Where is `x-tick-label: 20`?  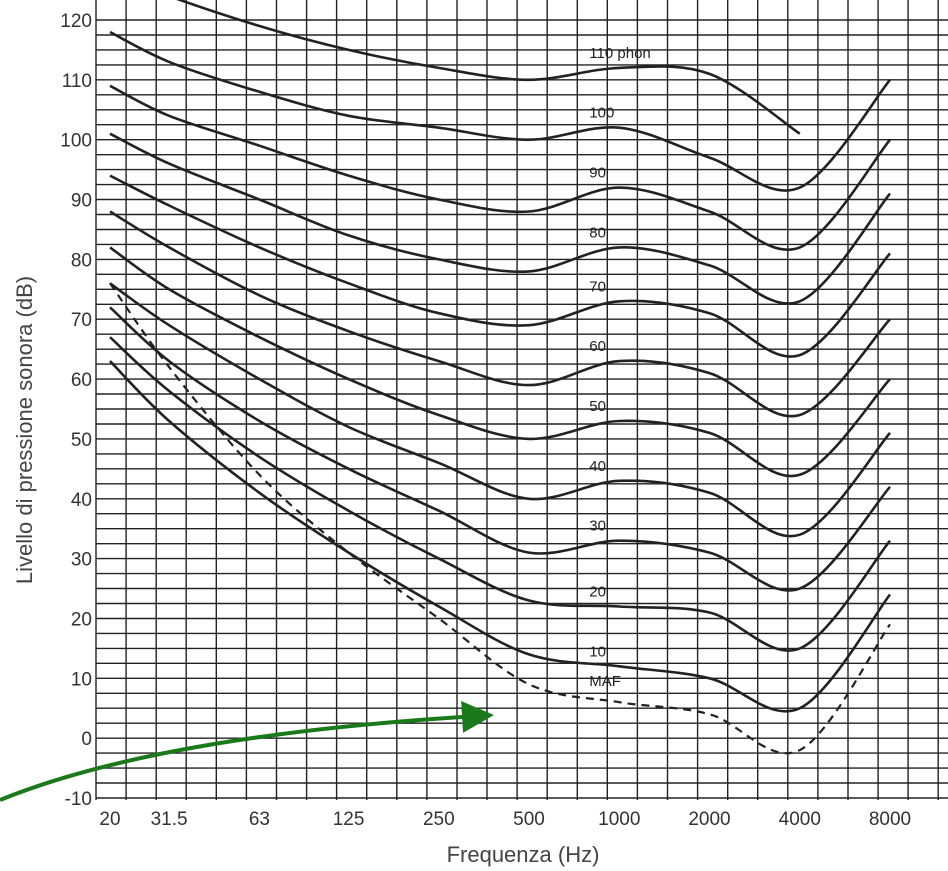 x-tick-label: 20 is located at coordinates (109, 819).